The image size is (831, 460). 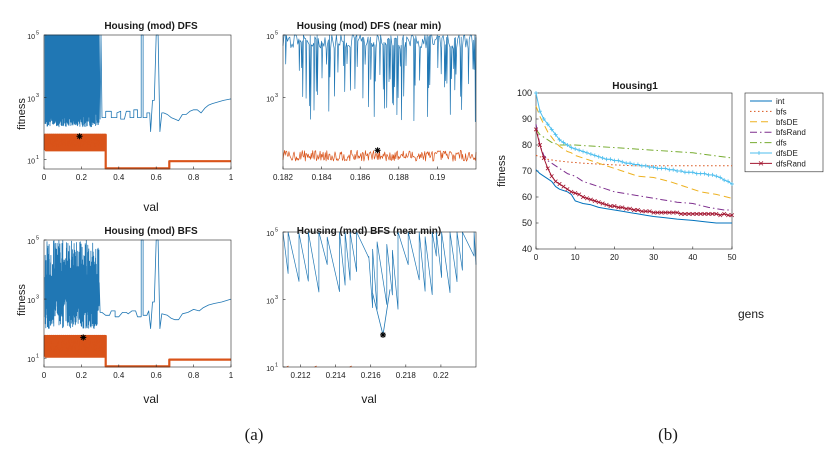 I want to click on x-tick-label: 0.22, so click(x=441, y=375).